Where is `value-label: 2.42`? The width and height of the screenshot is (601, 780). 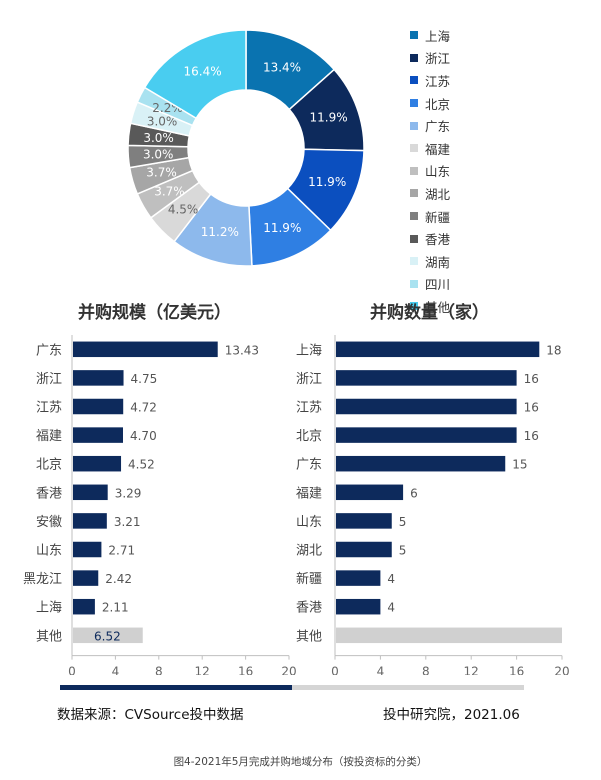
value-label: 2.42 is located at coordinates (118, 579).